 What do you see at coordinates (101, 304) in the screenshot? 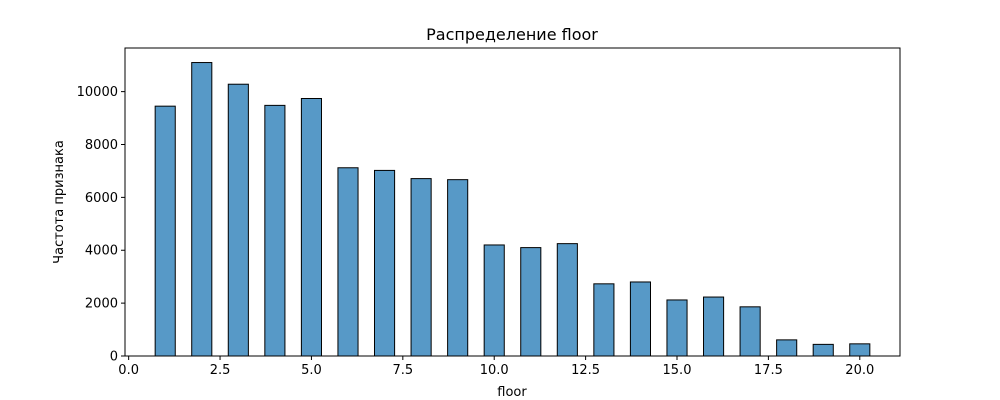
I see `y-tick-label: 2000` at bounding box center [101, 304].